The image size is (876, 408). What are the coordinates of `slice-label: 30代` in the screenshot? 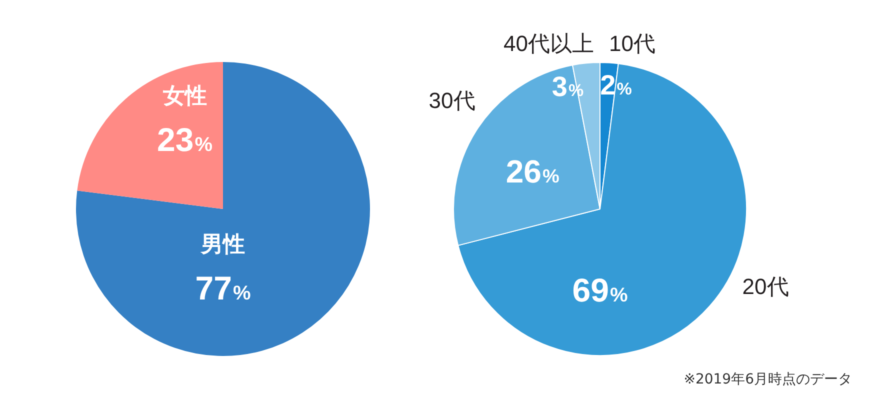 It's located at (452, 101).